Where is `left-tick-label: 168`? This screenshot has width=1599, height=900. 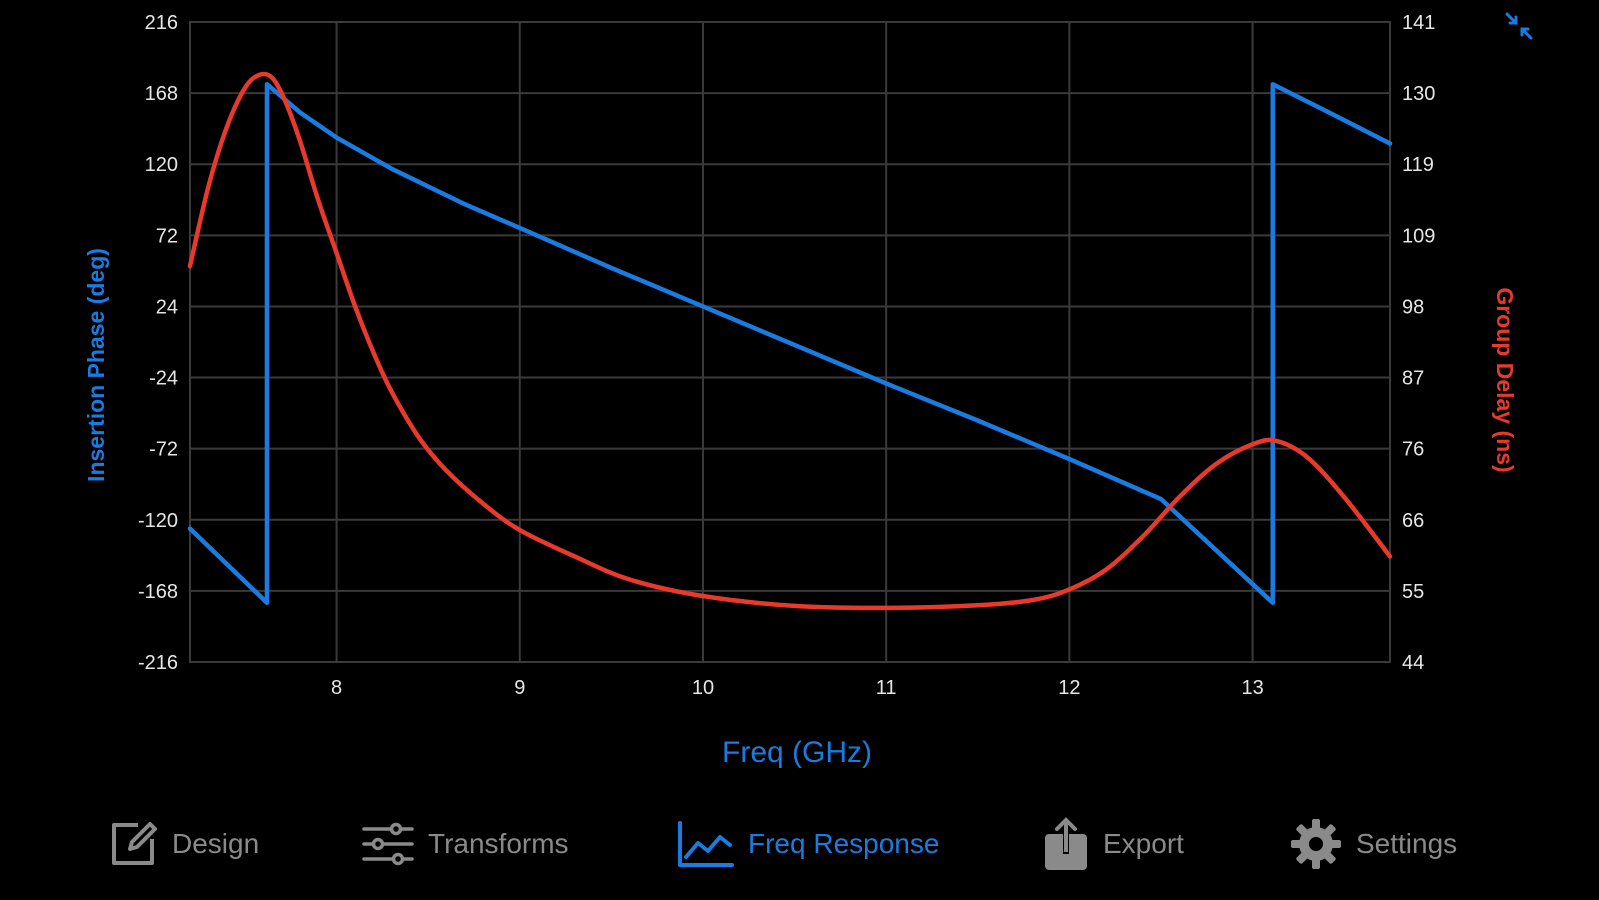
left-tick-label: 168 is located at coordinates (161, 94).